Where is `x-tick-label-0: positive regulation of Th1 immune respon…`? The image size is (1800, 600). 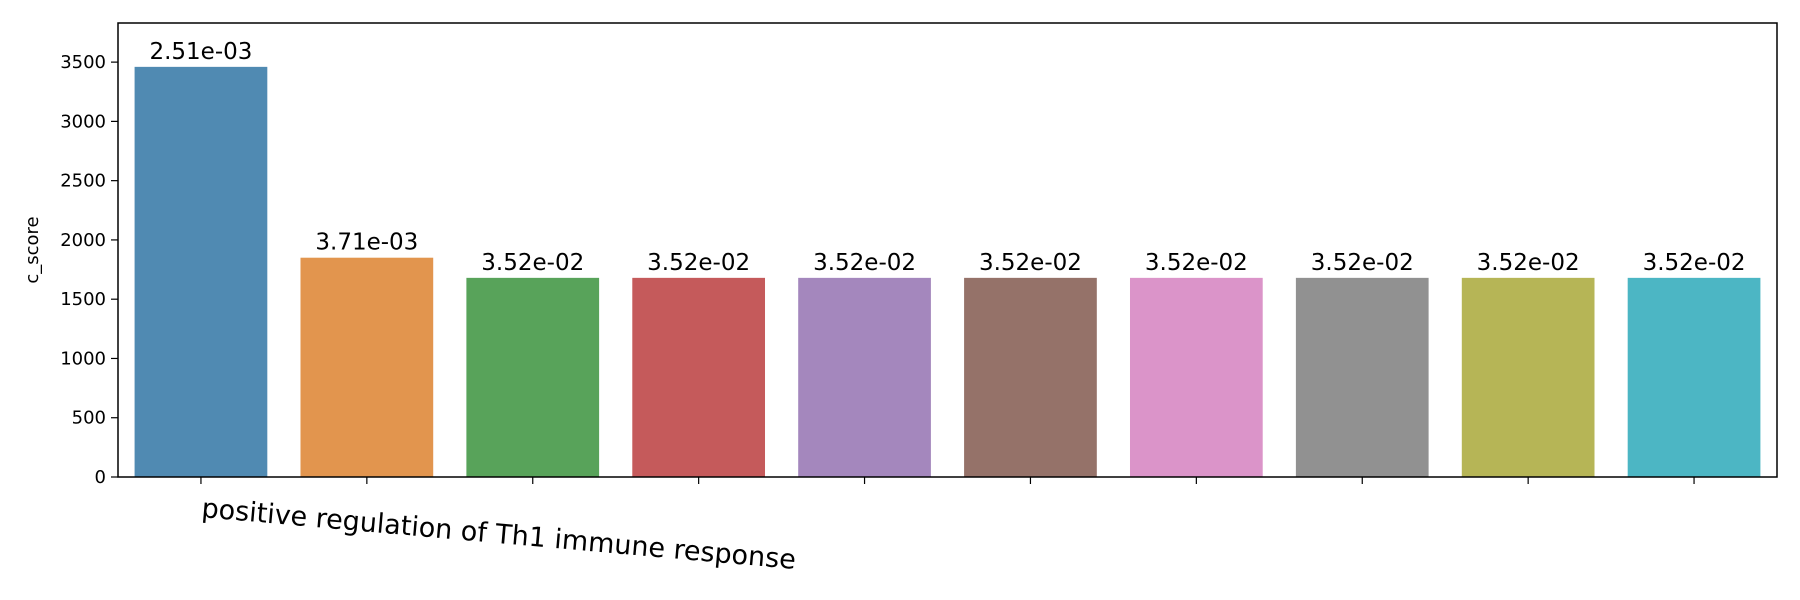
x-tick-label-0: positive regulation of Th1 immune respon… is located at coordinates (498, 534).